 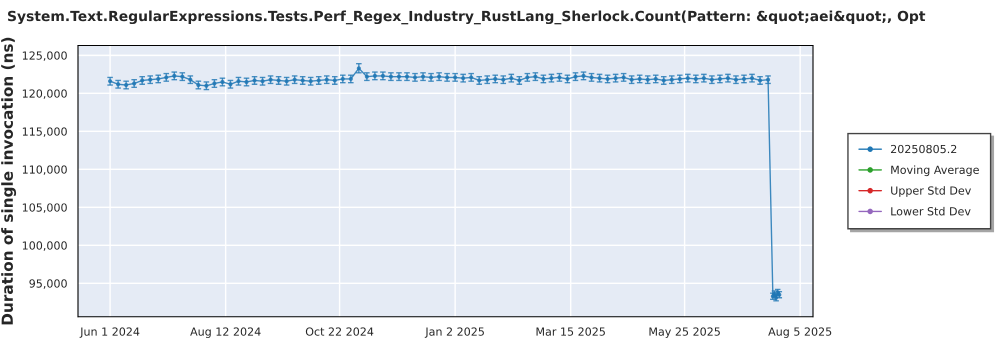 What do you see at coordinates (44, 170) in the screenshot?
I see `y-tick-label: 110,000` at bounding box center [44, 170].